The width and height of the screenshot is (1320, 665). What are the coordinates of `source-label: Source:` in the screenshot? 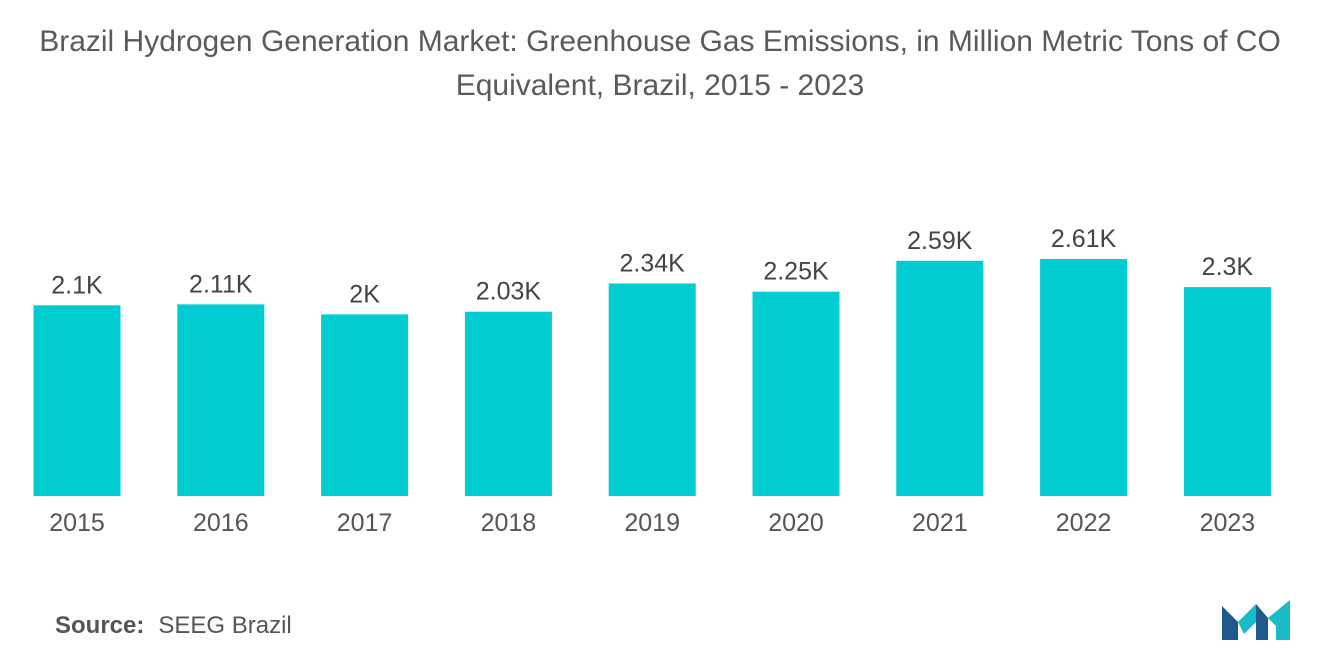 It's located at (100, 625).